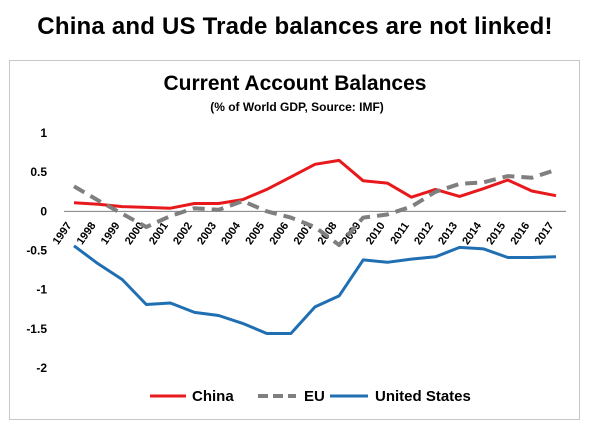 The width and height of the screenshot is (590, 429). I want to click on x-tick-label: 2005, so click(255, 233).